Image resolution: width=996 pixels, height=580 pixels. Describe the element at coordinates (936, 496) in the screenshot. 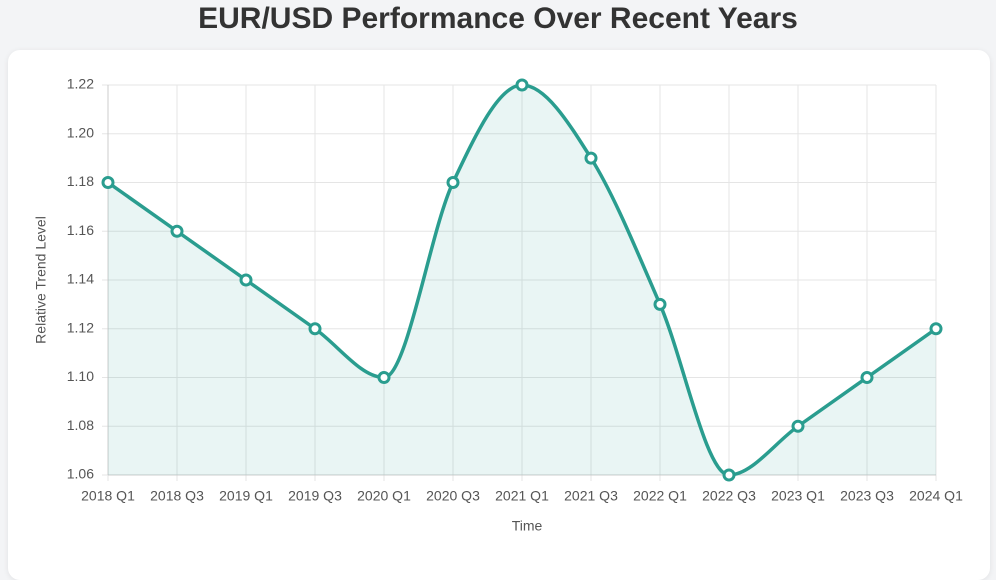

I see `x-tick-label: 2024 Q1` at that location.